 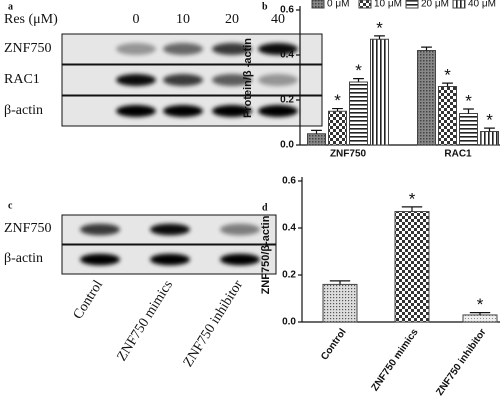 What do you see at coordinates (435, 5) in the screenshot?
I see `legend-label: 20 μM` at bounding box center [435, 5].